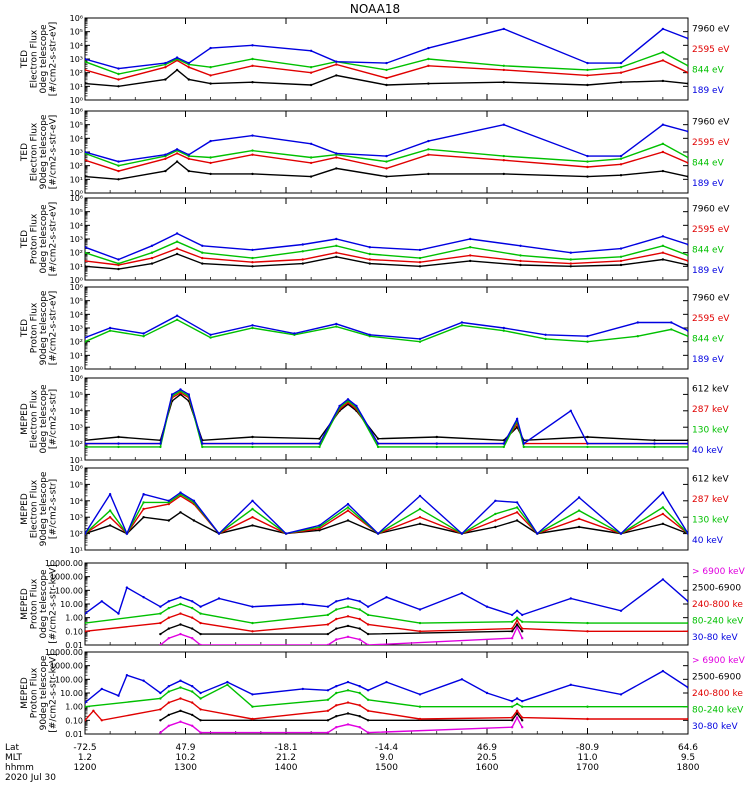 This screenshot has height=804, width=750. I want to click on legend-entry: 130 keV, so click(710, 430).